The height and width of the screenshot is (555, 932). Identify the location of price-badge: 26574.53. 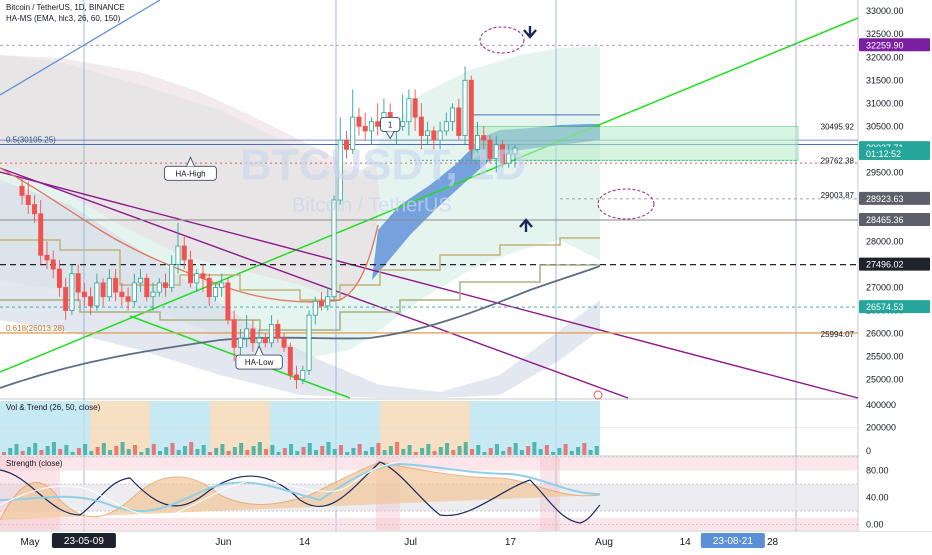
(894, 307).